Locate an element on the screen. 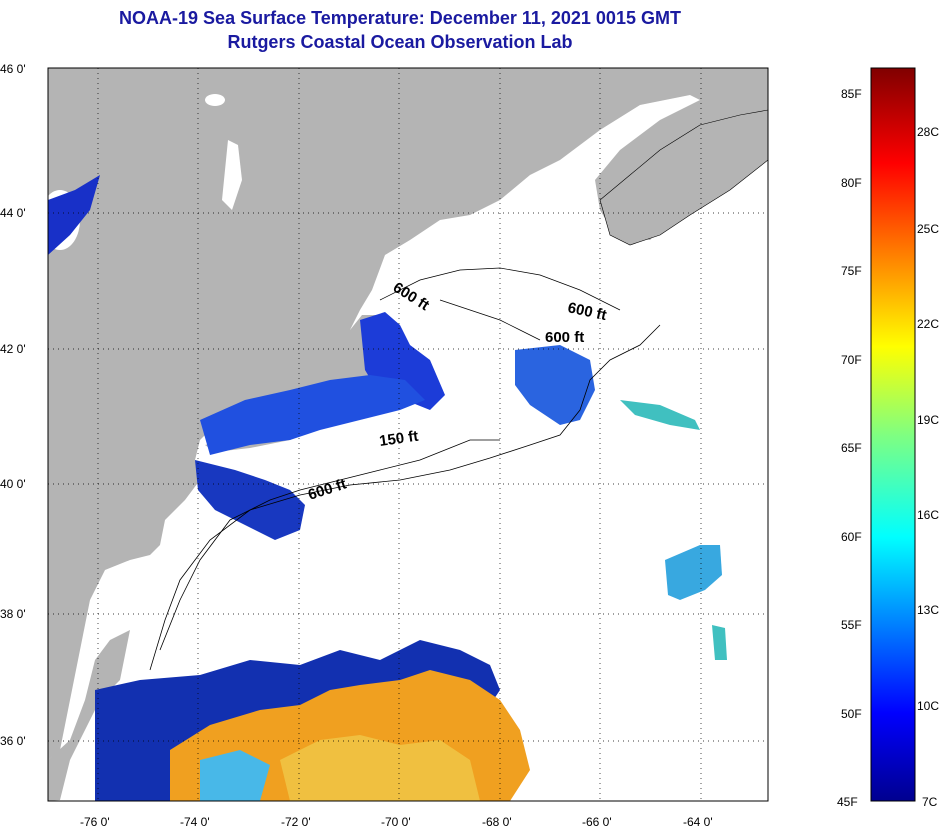 The width and height of the screenshot is (944, 832). lon-label: -76 0' is located at coordinates (95, 822).